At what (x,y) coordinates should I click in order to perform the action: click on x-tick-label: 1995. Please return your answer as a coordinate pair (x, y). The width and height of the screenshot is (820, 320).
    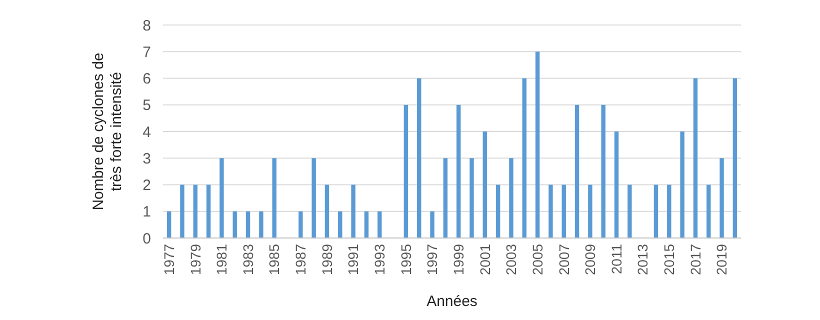
    Looking at the image, I should click on (406, 260).